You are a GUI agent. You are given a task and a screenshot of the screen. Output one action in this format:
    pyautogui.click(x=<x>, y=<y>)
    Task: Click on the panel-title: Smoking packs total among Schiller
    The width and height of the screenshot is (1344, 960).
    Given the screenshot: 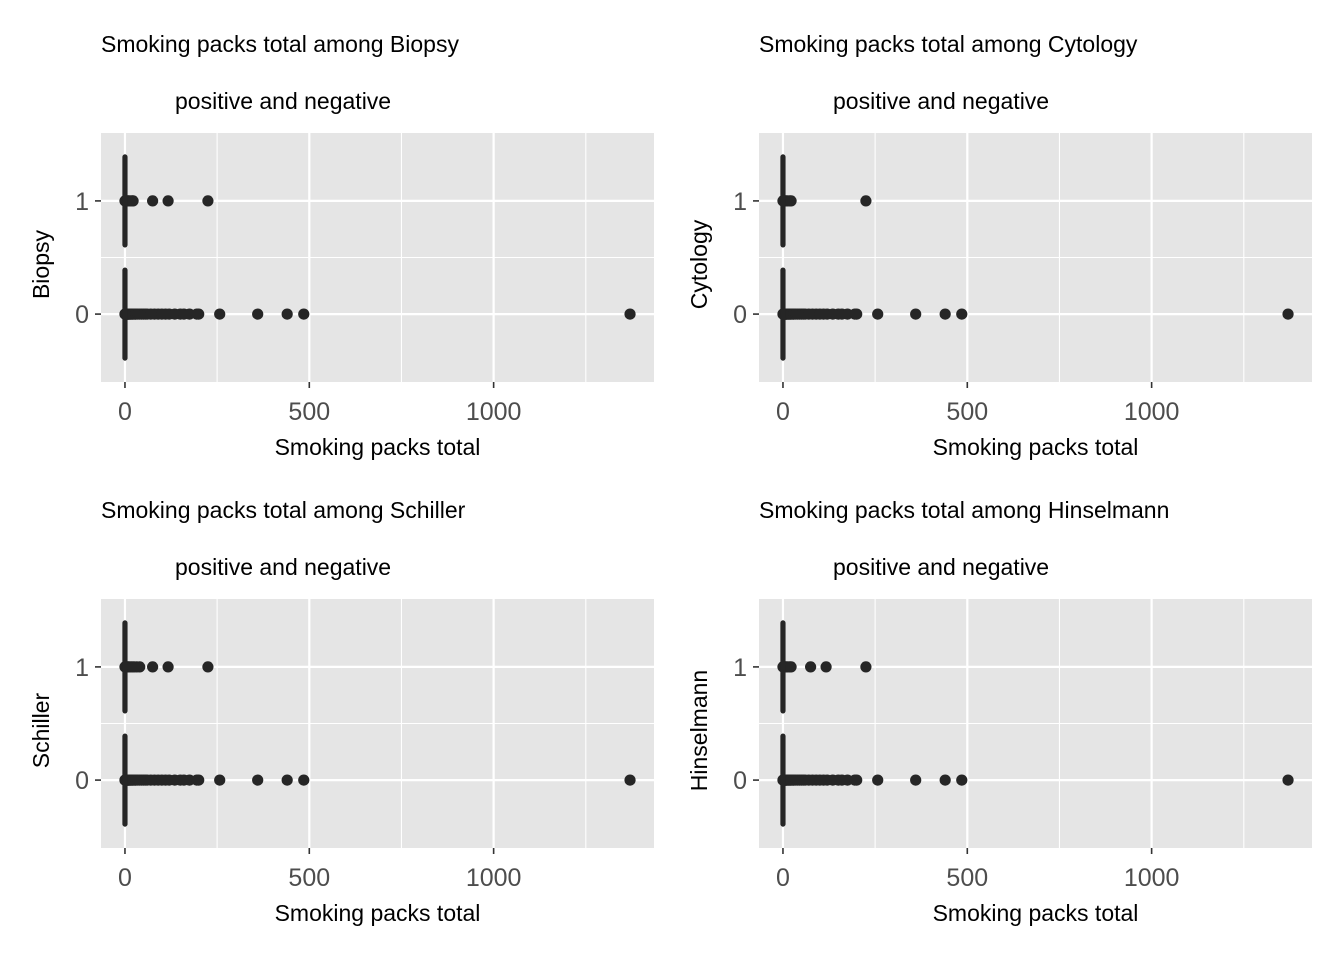 What is the action you would take?
    pyautogui.click(x=283, y=510)
    